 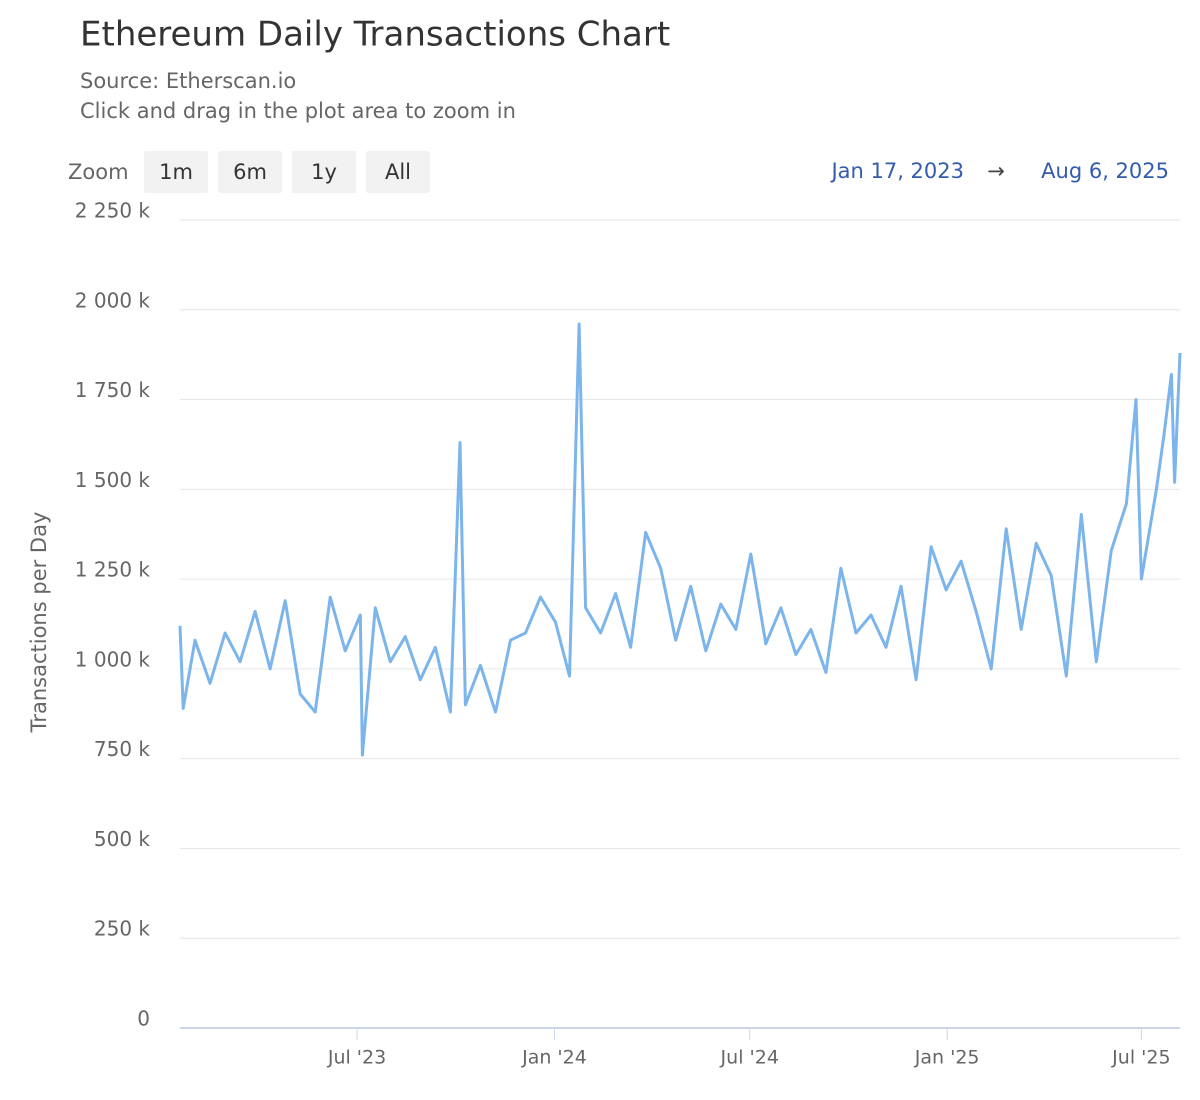 What do you see at coordinates (122, 839) in the screenshot?
I see `y-tick-label: 500 k` at bounding box center [122, 839].